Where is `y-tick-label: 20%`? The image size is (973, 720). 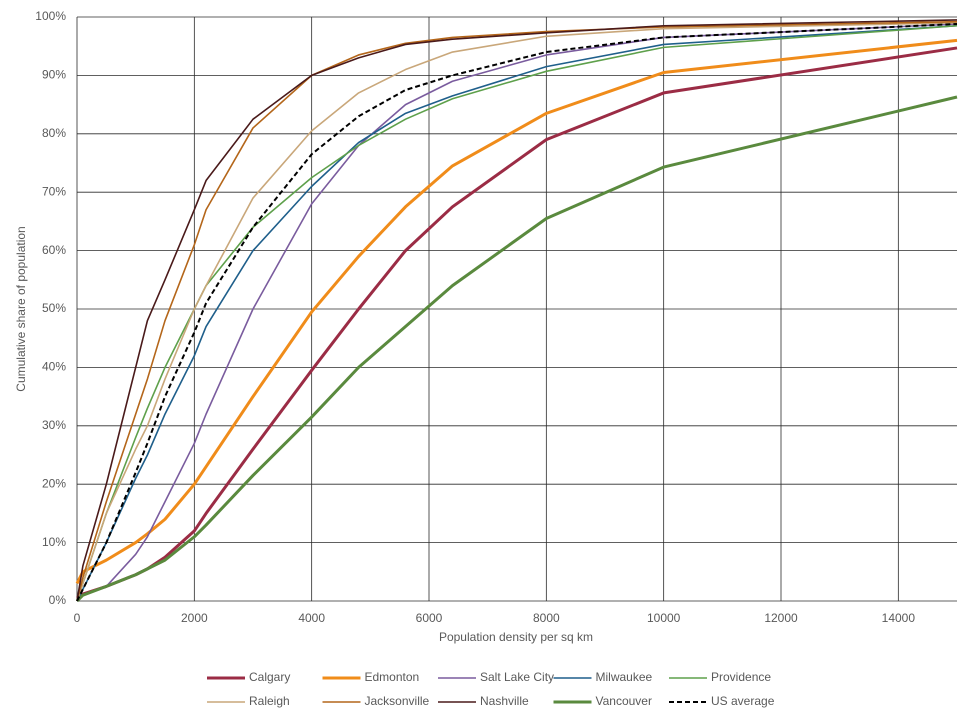 y-tick-label: 20% is located at coordinates (54, 483).